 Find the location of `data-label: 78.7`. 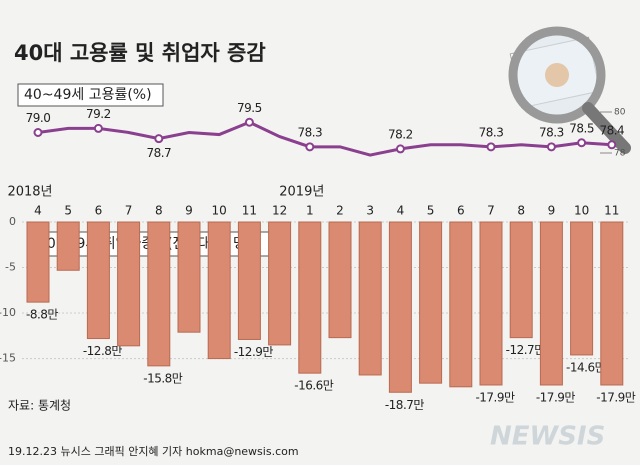

data-label: 78.7 is located at coordinates (158, 153).